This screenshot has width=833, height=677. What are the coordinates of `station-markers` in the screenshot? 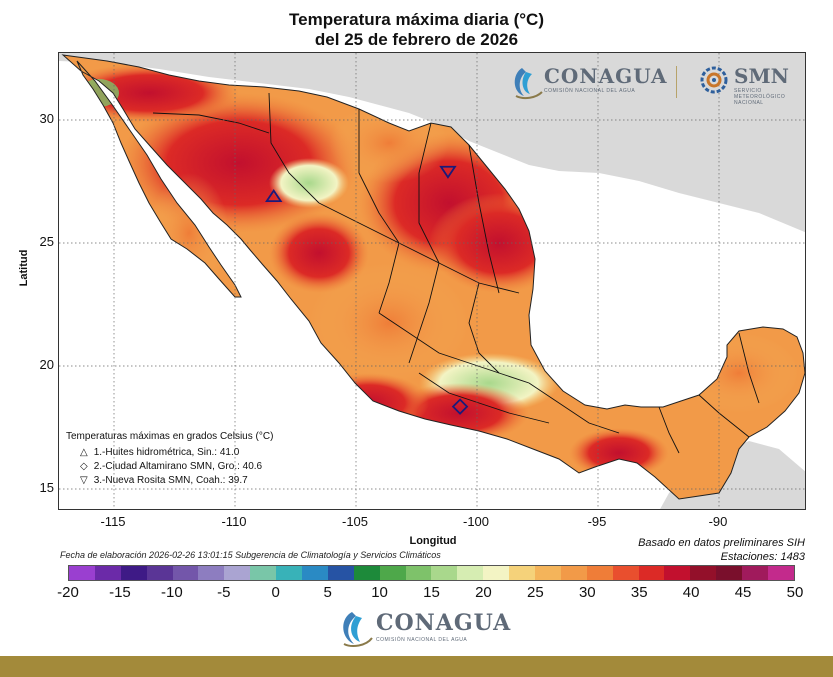 It's located at (367, 290).